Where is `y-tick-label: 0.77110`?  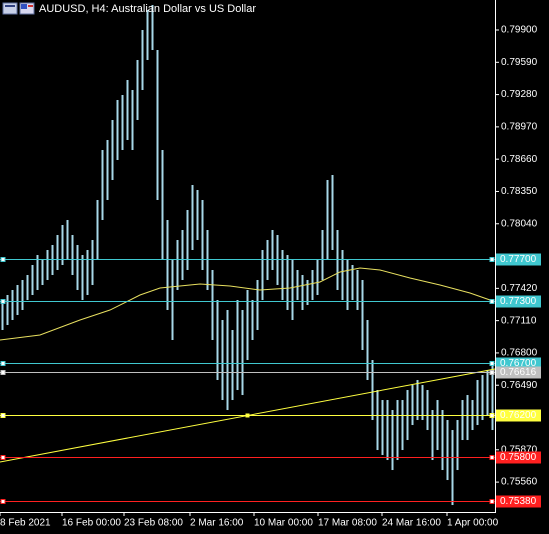
y-tick-label: 0.77110 is located at coordinates (519, 320).